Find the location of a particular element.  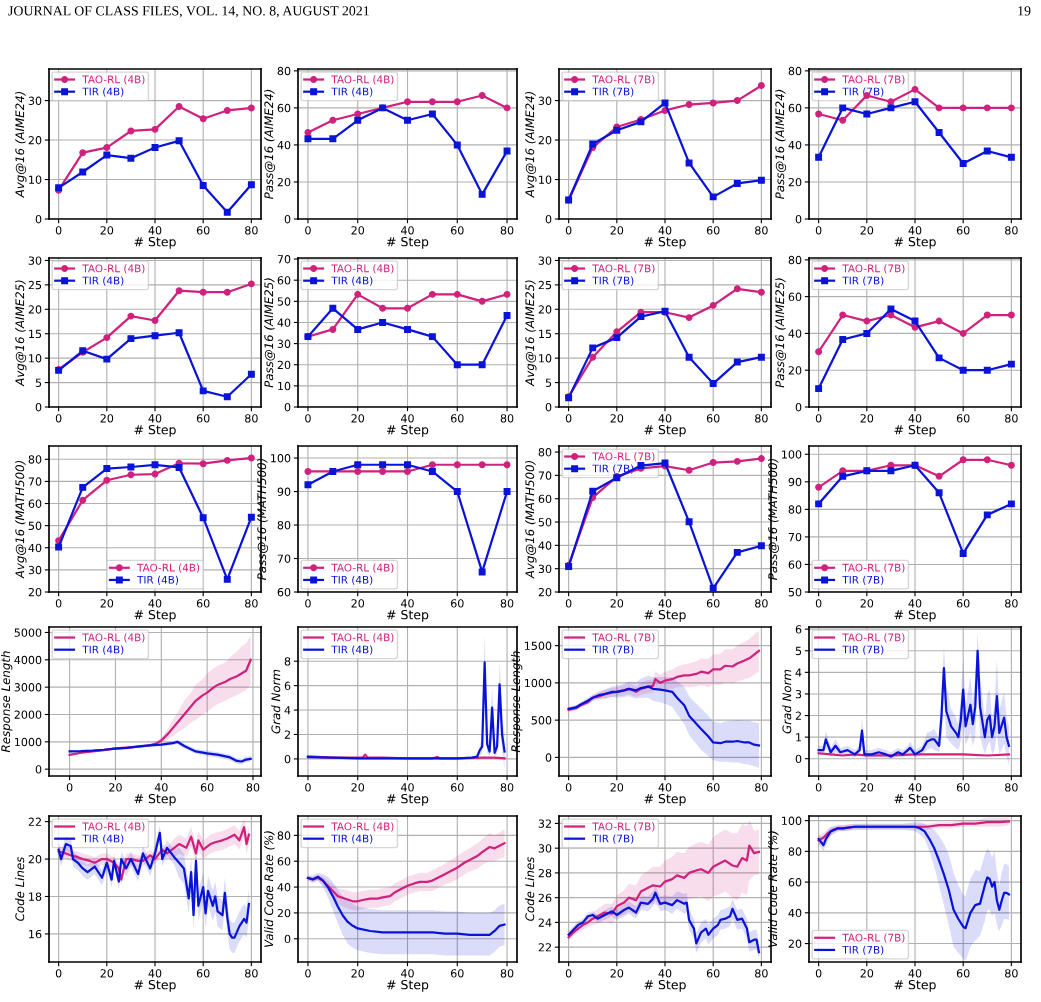

y-tick-label: 2000 is located at coordinates (28, 714).